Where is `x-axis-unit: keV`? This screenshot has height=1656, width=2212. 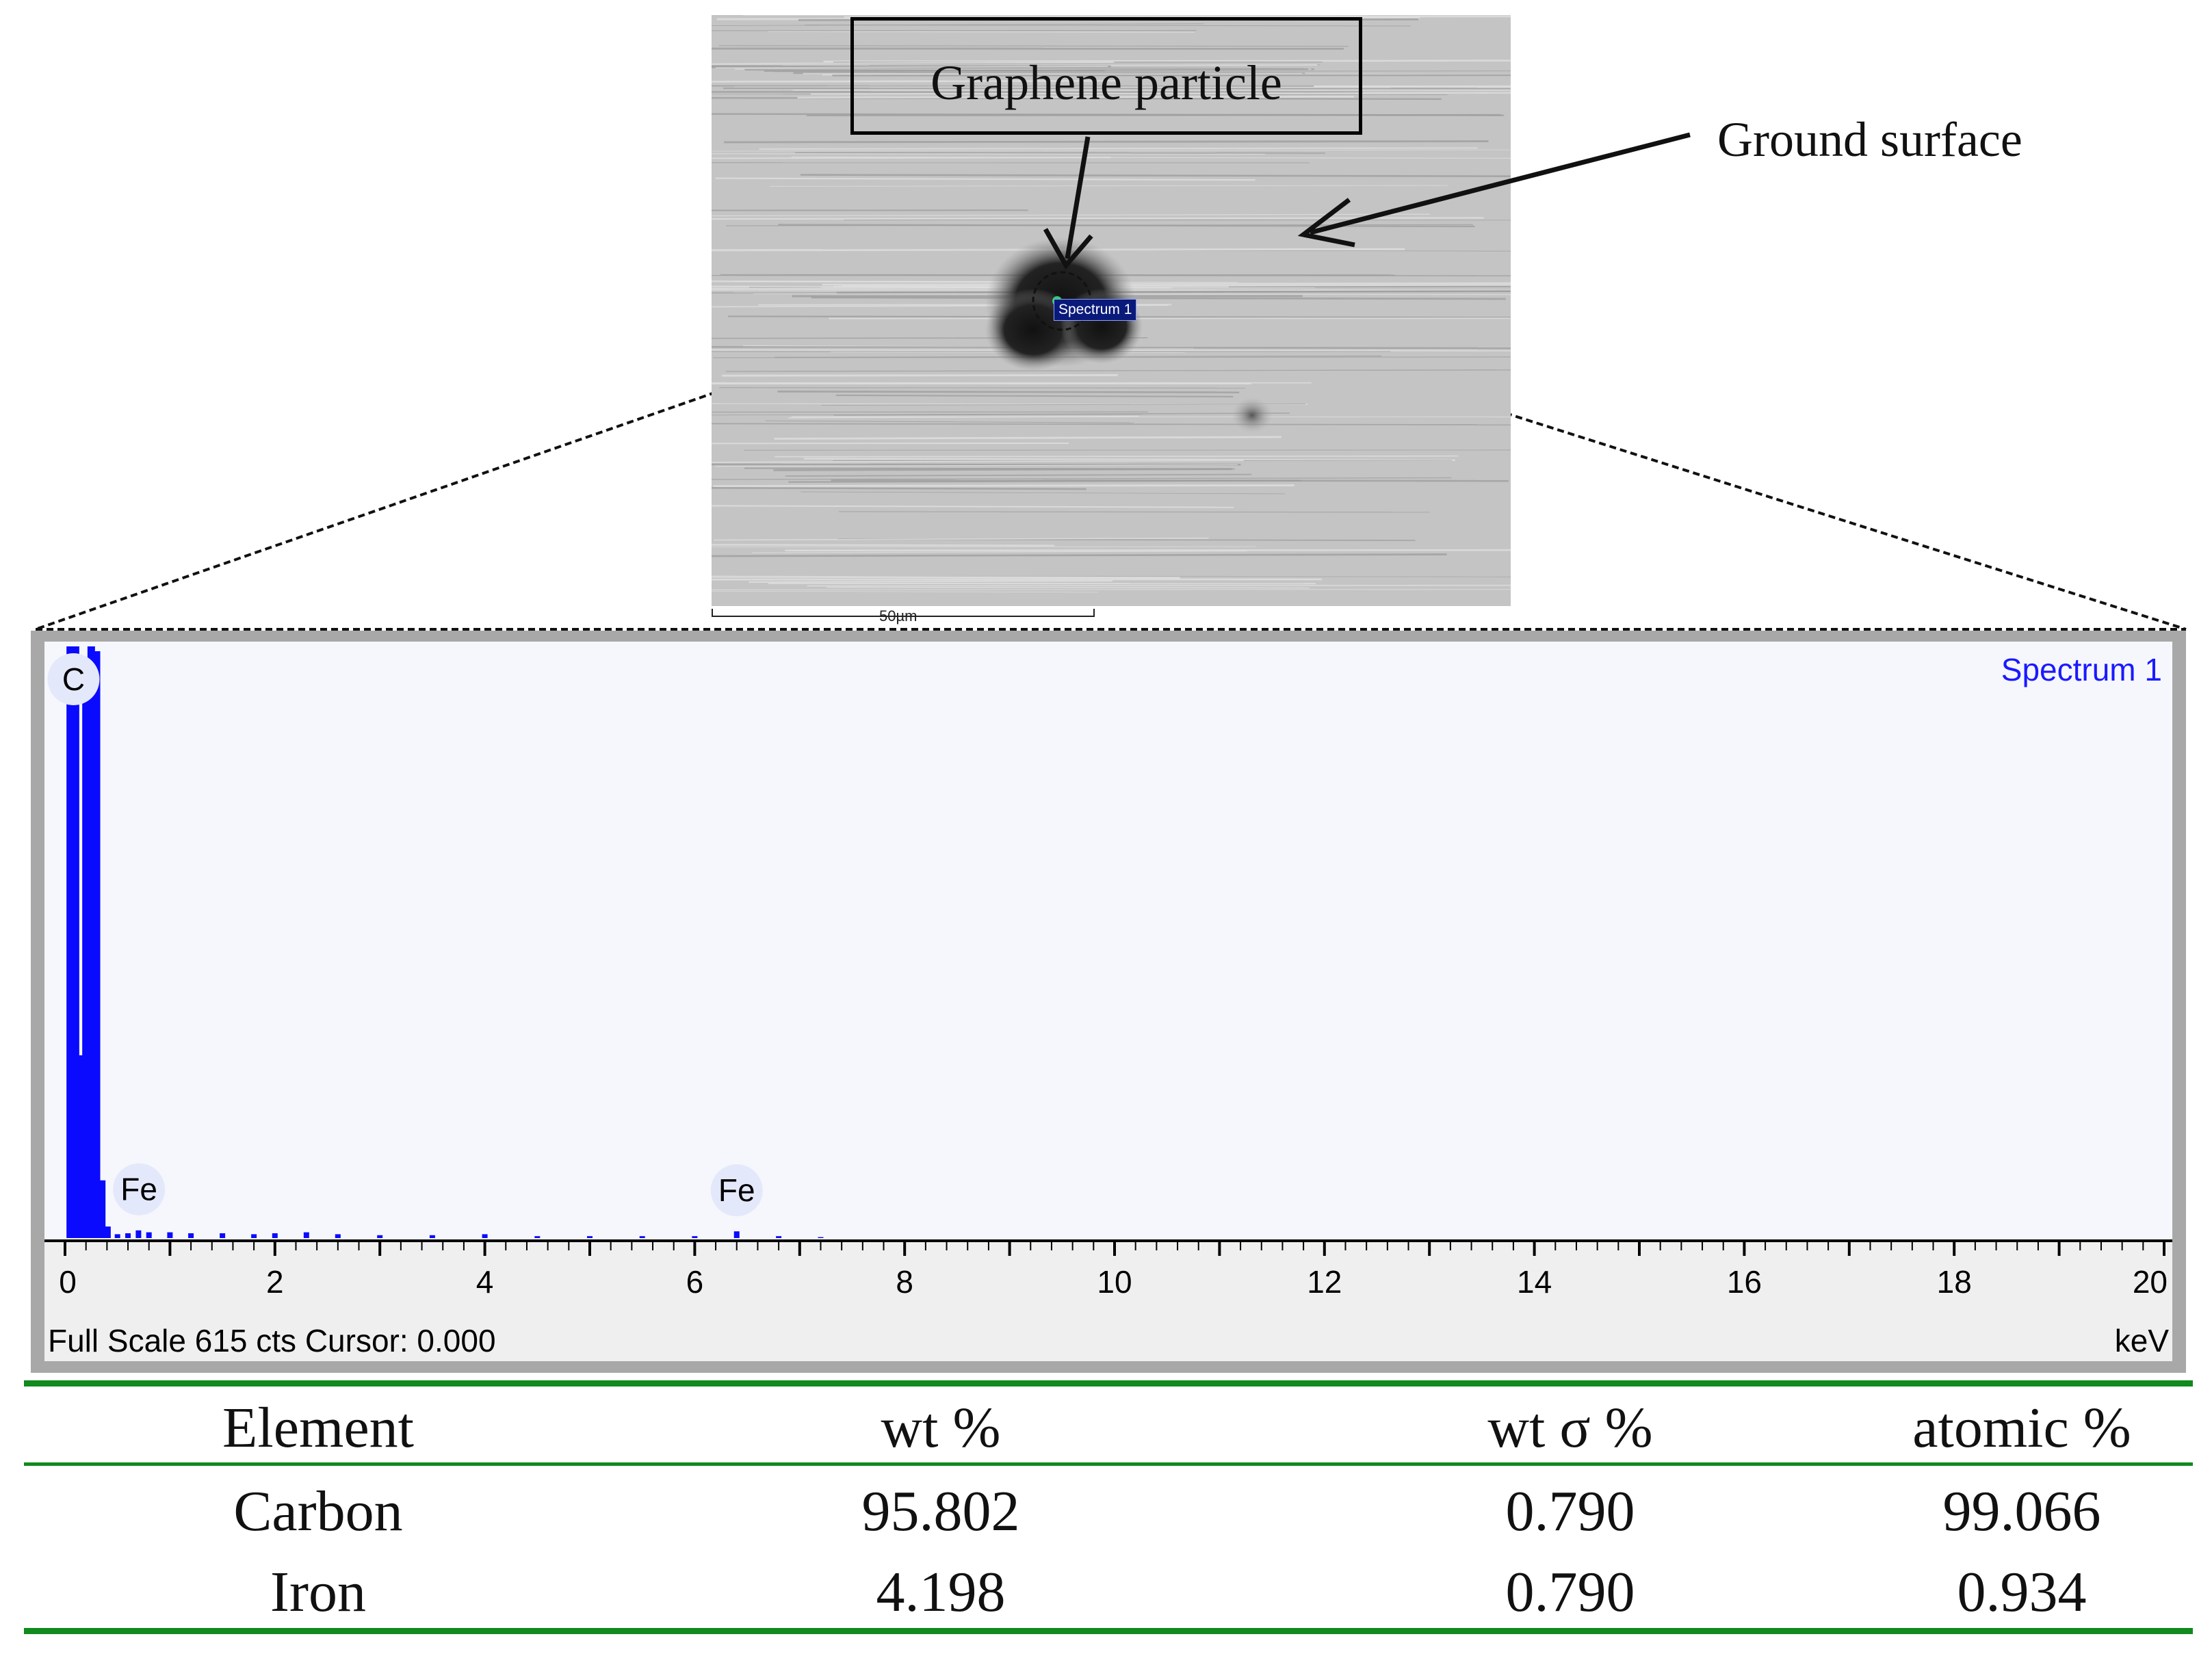 x-axis-unit: keV is located at coordinates (2141, 1340).